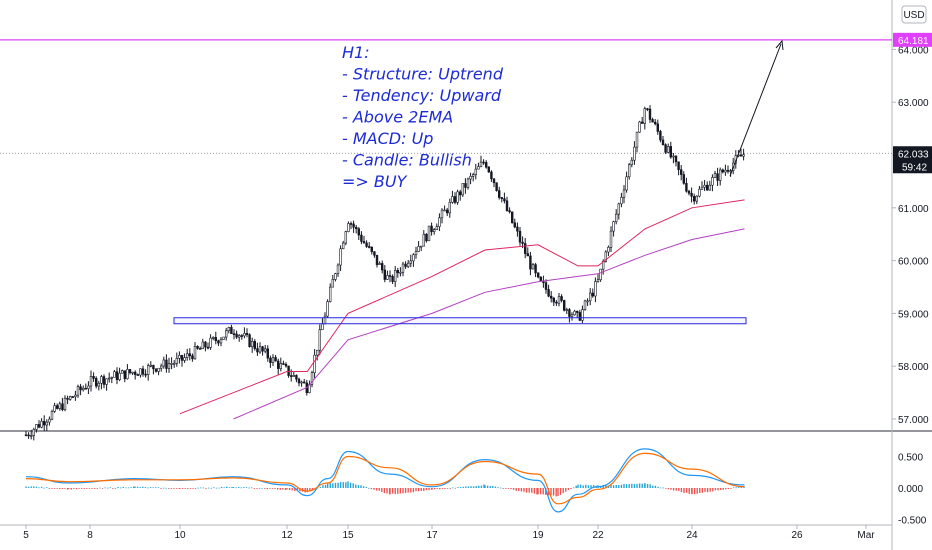  What do you see at coordinates (423, 74) in the screenshot?
I see `analysis-note-line: - Structure: Uptrend` at bounding box center [423, 74].